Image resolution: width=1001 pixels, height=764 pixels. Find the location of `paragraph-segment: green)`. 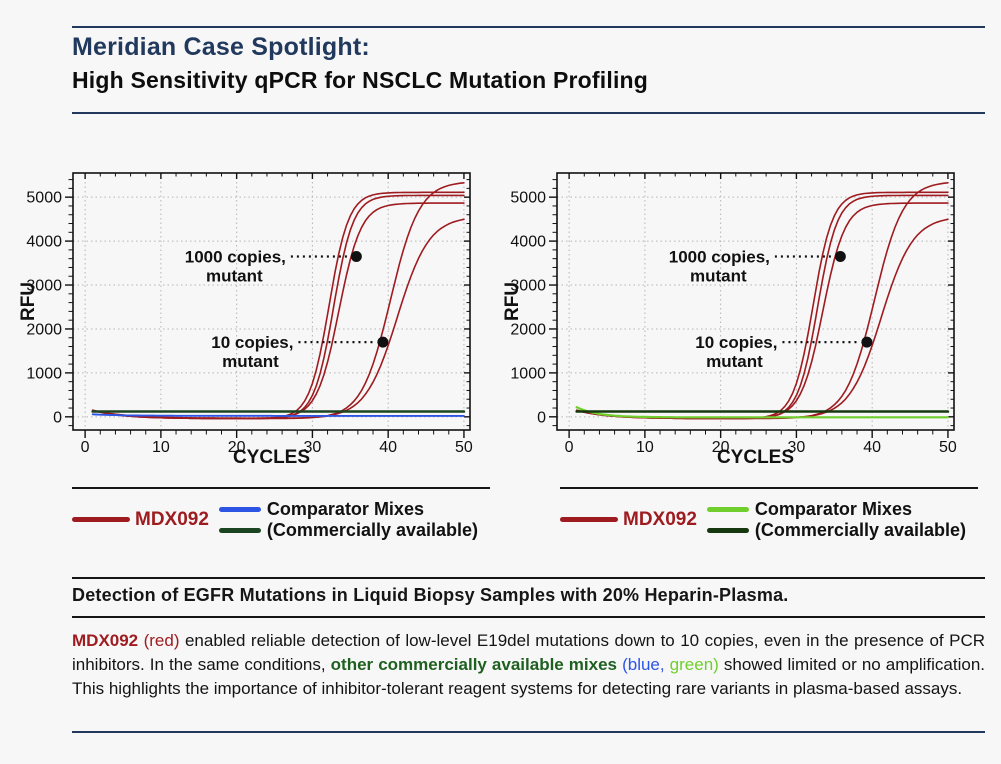

paragraph-segment: green) is located at coordinates (694, 664).